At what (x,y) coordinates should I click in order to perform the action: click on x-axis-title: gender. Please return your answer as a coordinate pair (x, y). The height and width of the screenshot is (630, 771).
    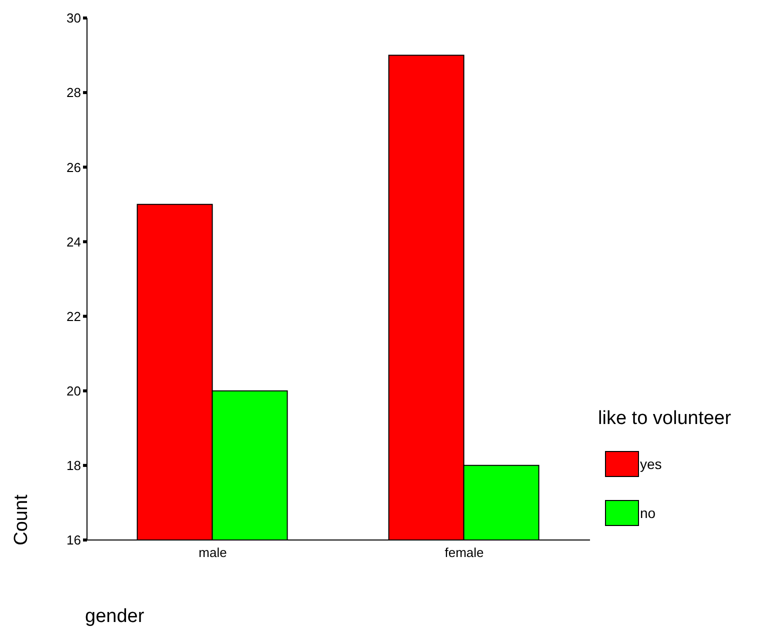
    Looking at the image, I should click on (114, 617).